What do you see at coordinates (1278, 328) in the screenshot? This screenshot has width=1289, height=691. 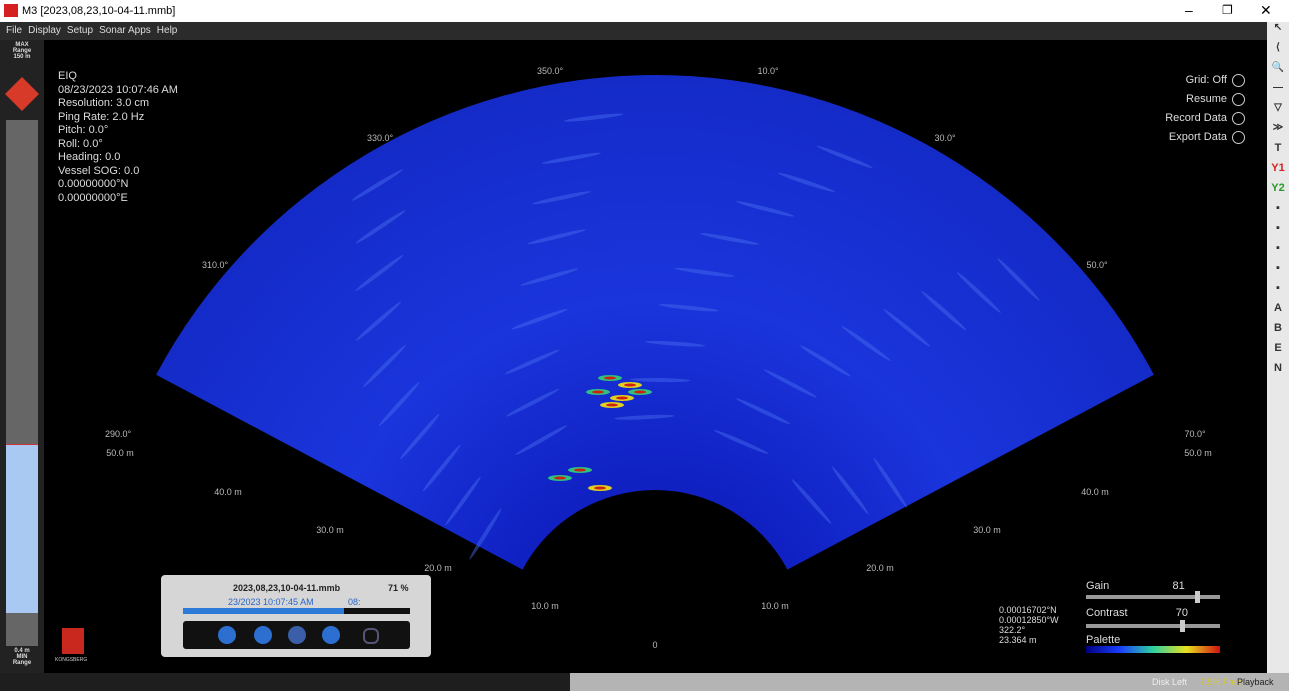 I see `tool-button: B` at bounding box center [1278, 328].